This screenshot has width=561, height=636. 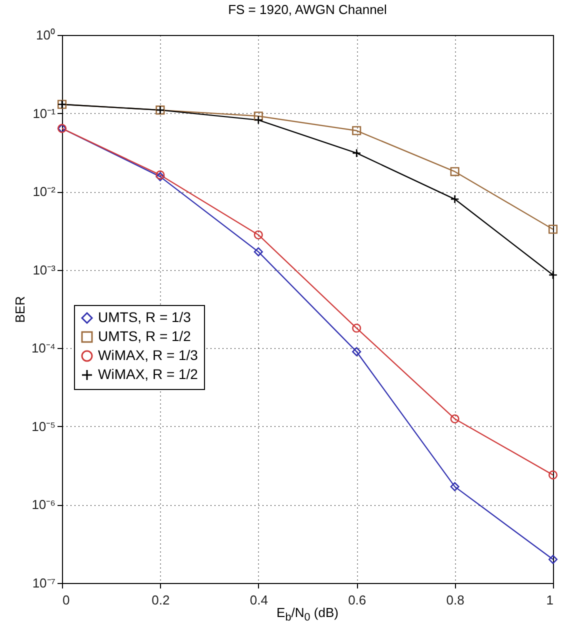 I want to click on y-tick-label: 10⁻⁷, so click(x=44, y=583).